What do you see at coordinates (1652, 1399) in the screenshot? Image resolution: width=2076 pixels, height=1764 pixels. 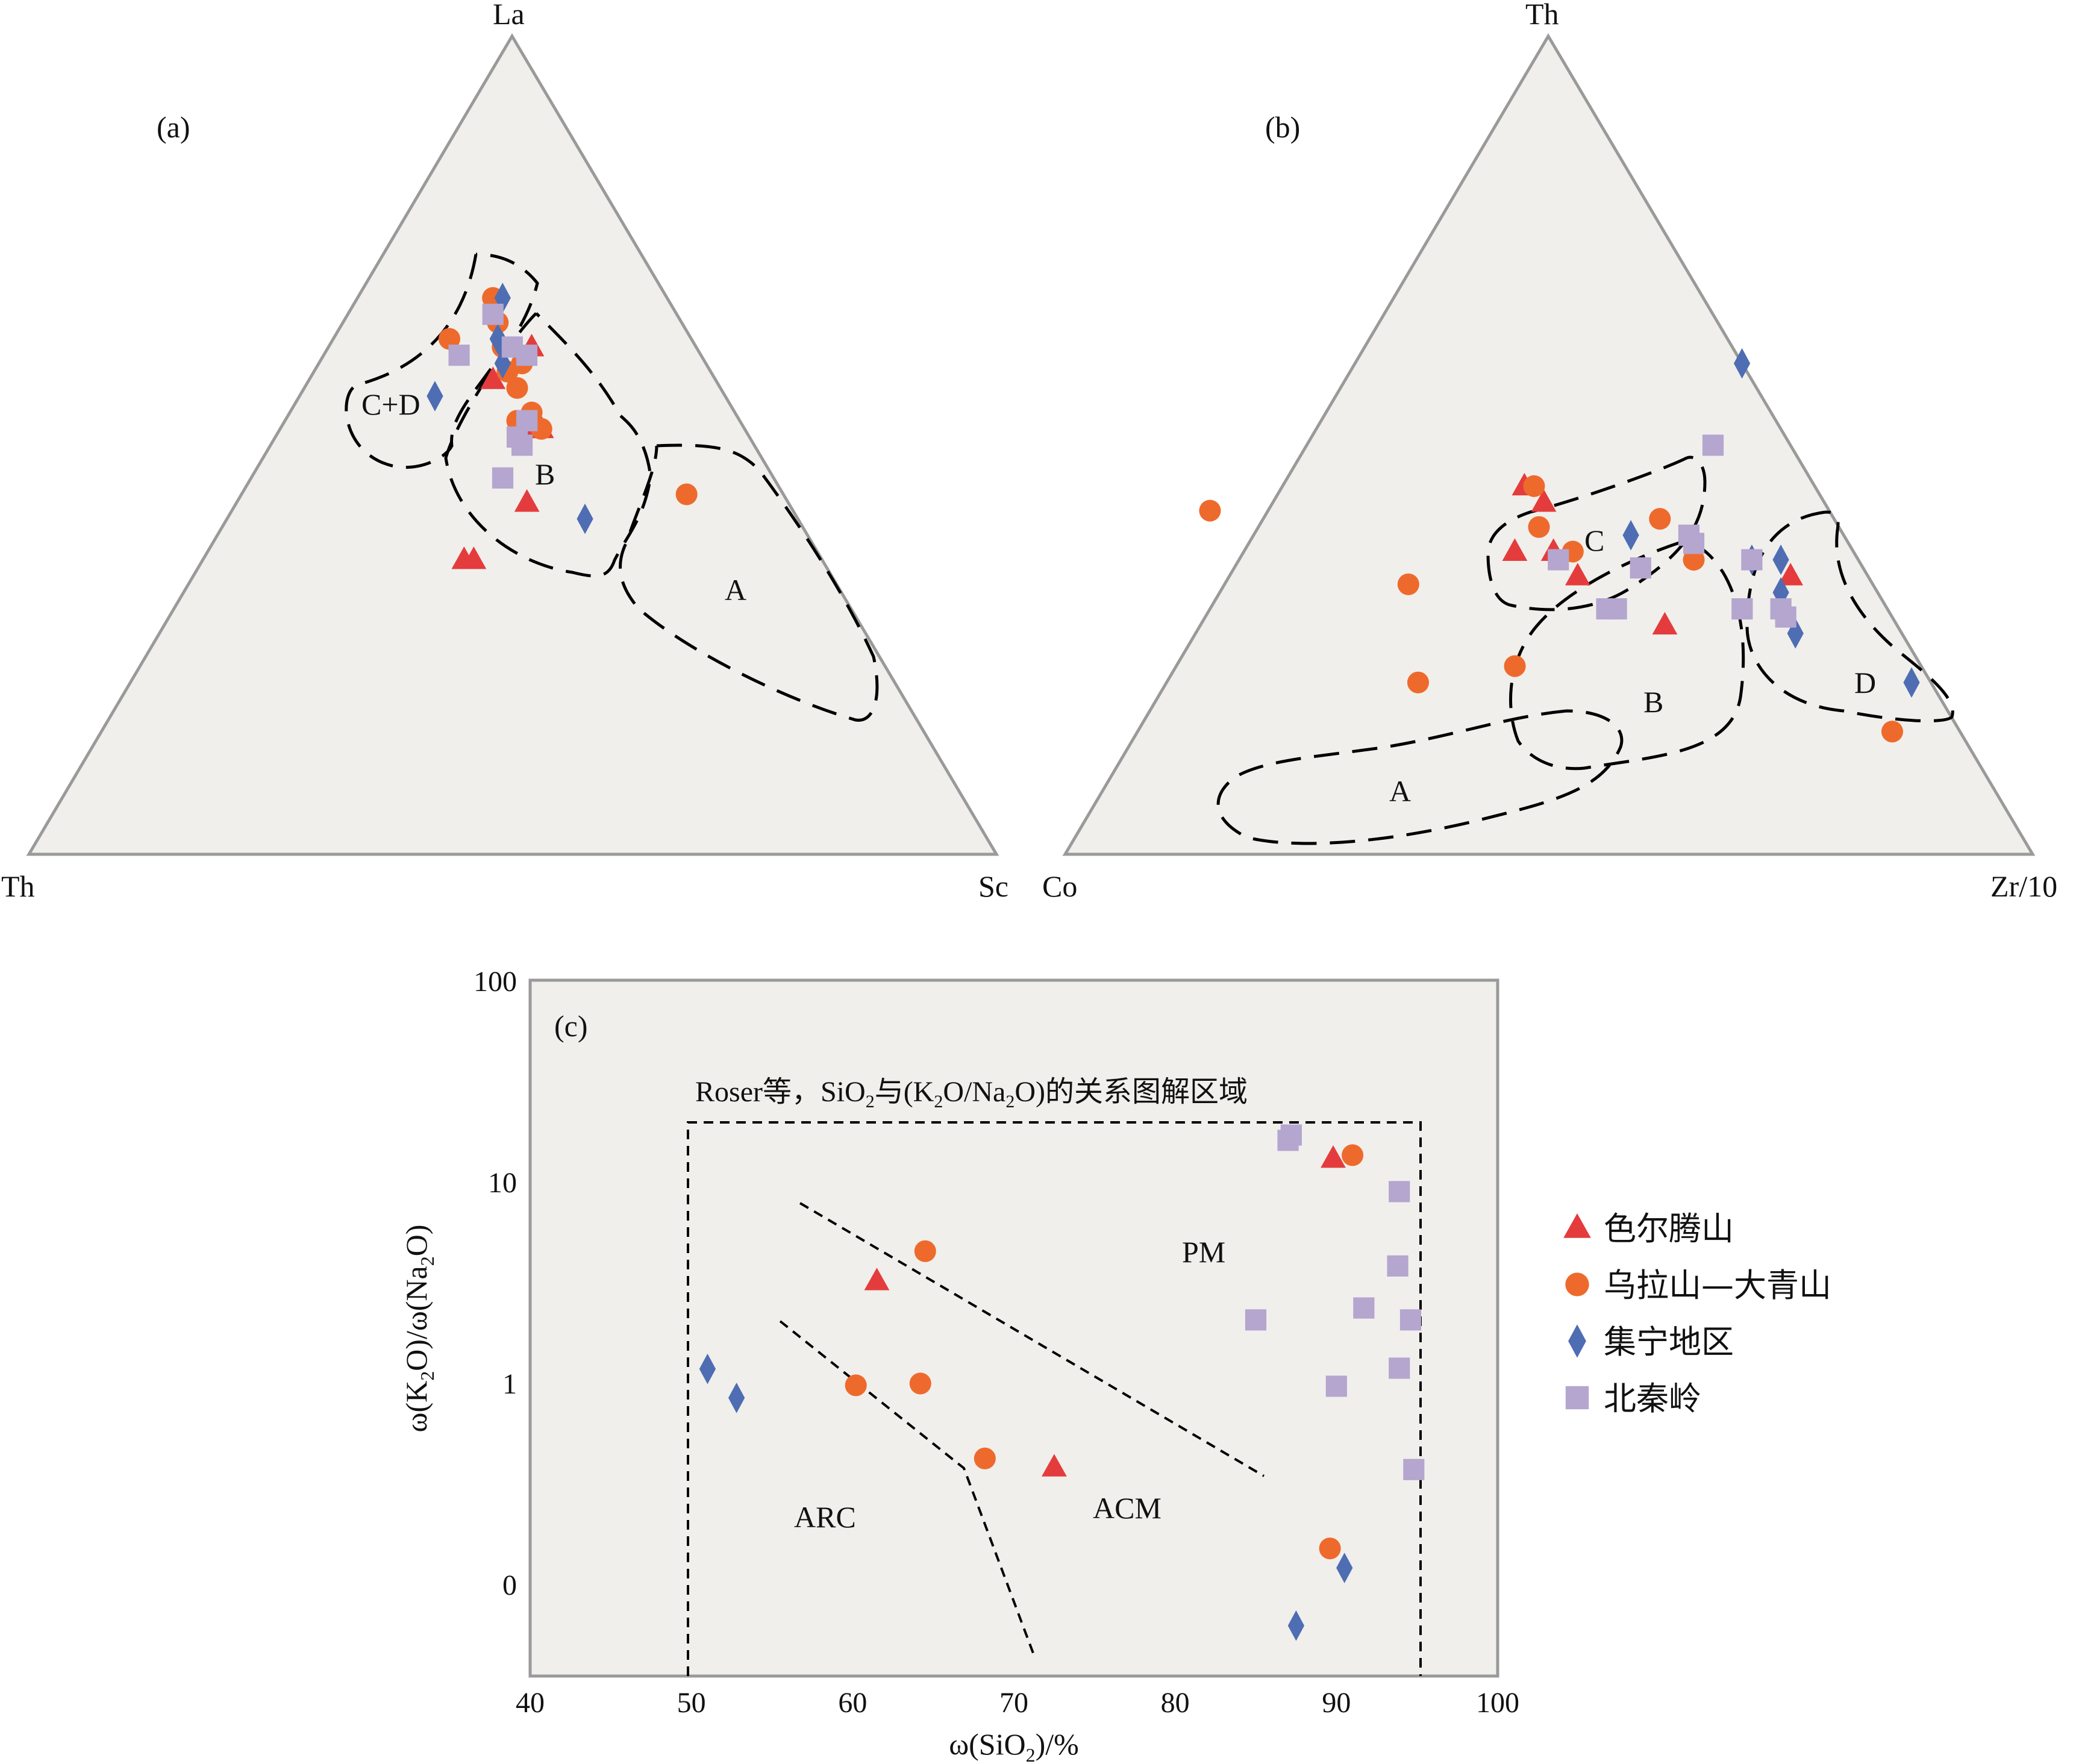 I see `legend-label: 北秦岭` at bounding box center [1652, 1399].